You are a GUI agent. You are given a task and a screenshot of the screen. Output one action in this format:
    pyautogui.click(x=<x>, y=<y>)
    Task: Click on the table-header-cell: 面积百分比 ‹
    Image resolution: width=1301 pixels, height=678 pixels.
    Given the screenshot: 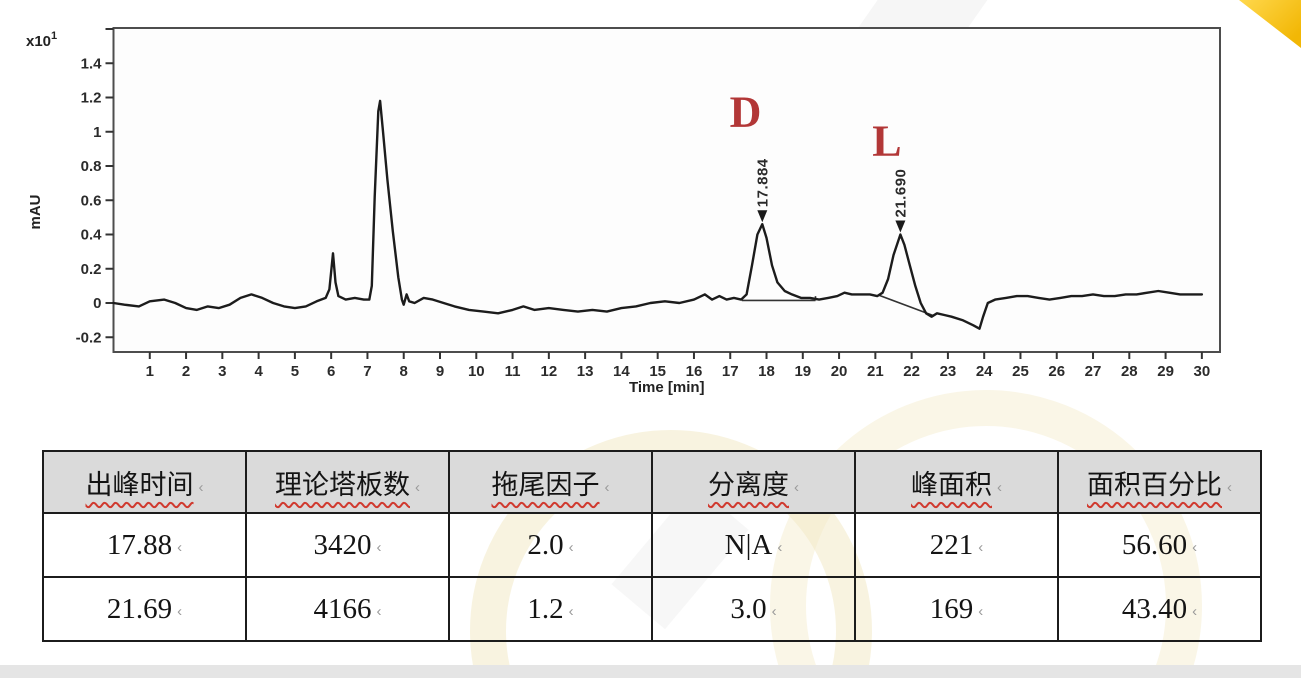 What is the action you would take?
    pyautogui.click(x=1159, y=482)
    